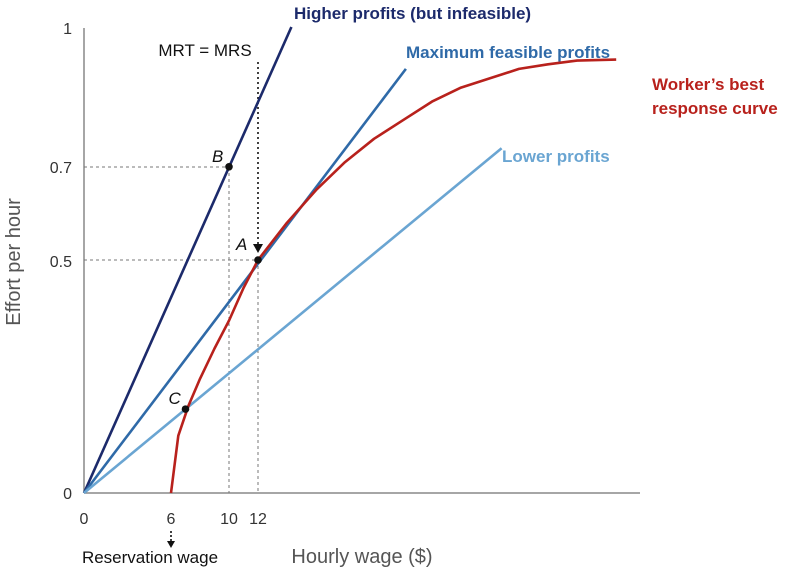  What do you see at coordinates (61, 262) in the screenshot?
I see `y-tick-label-0.5: 0.5` at bounding box center [61, 262].